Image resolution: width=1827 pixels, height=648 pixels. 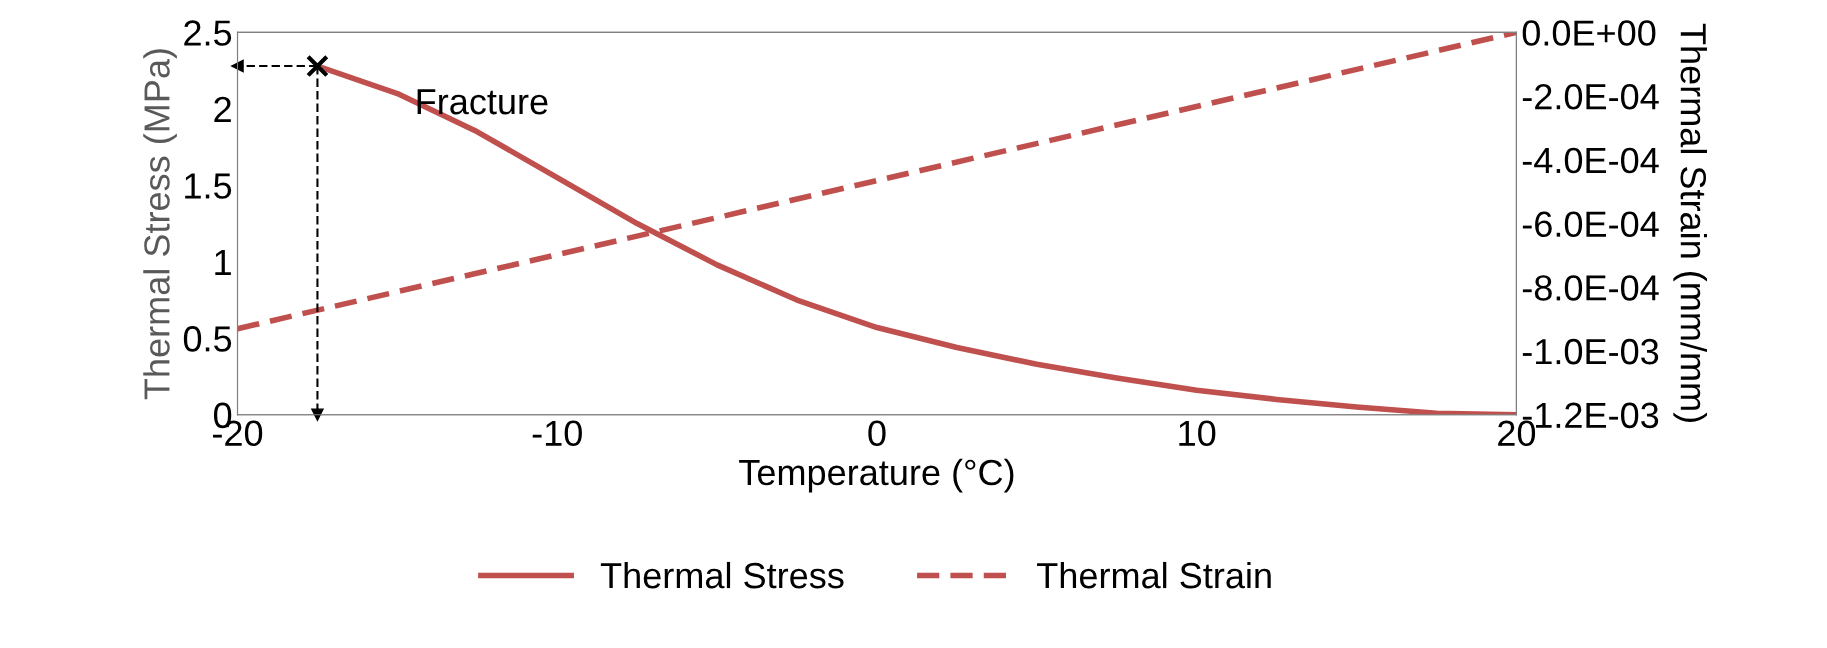 What do you see at coordinates (222, 109) in the screenshot?
I see `y-tick-label: 2` at bounding box center [222, 109].